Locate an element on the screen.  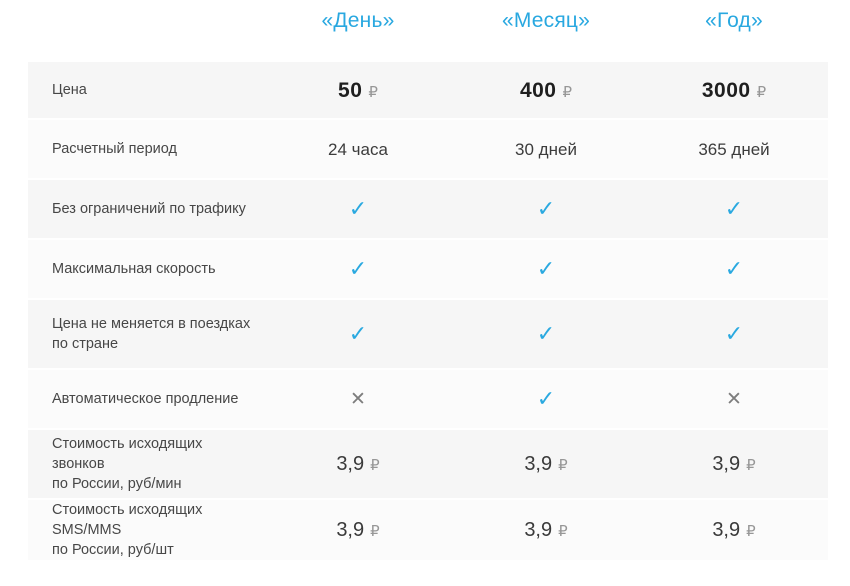
table-row: Без ограничений по трафику ✓ ✓ ✓ is located at coordinates (428, 209).